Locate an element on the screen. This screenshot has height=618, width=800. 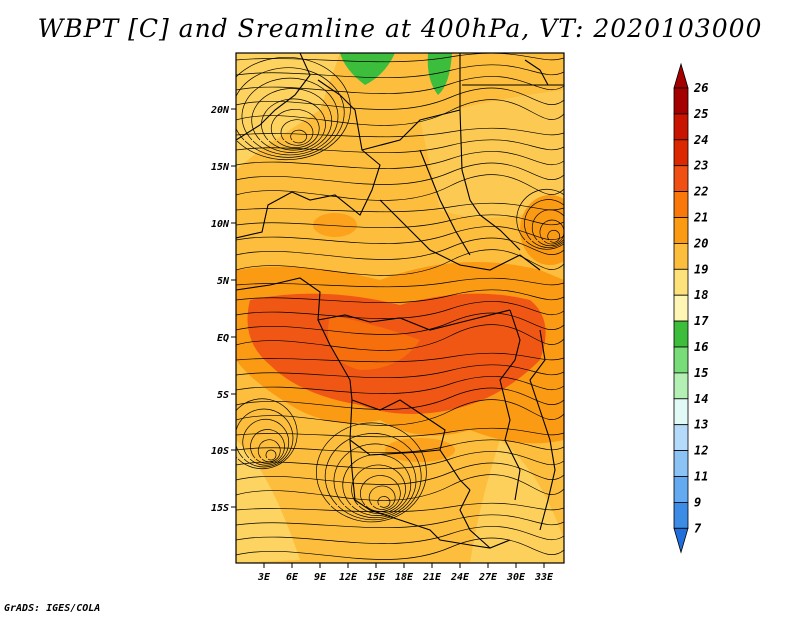
lon-label-27e: 27E is located at coordinates (488, 577).